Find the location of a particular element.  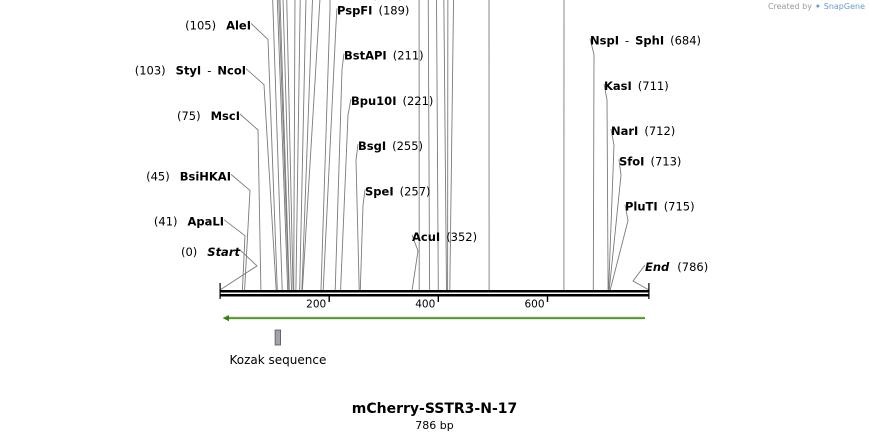

site-label-part: KasI is located at coordinates (618, 86).